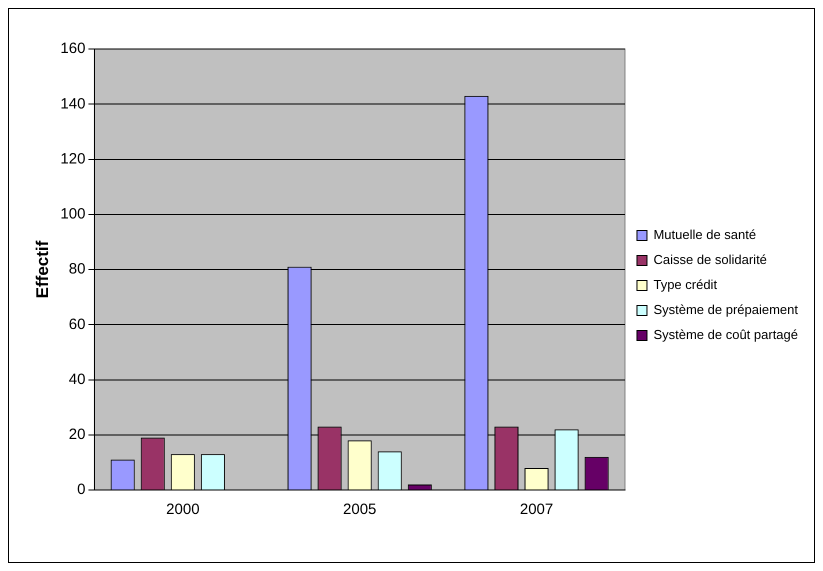 The height and width of the screenshot is (571, 823). I want to click on y-tick-label: 100, so click(73, 214).